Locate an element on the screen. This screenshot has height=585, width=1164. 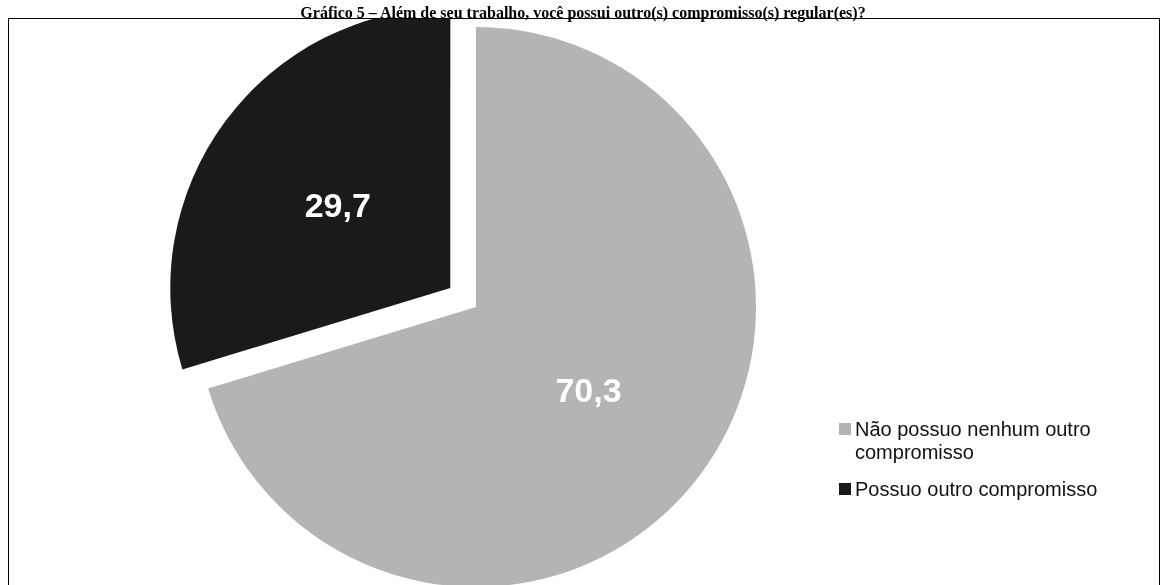
data-label: 29,7 is located at coordinates (337, 204).